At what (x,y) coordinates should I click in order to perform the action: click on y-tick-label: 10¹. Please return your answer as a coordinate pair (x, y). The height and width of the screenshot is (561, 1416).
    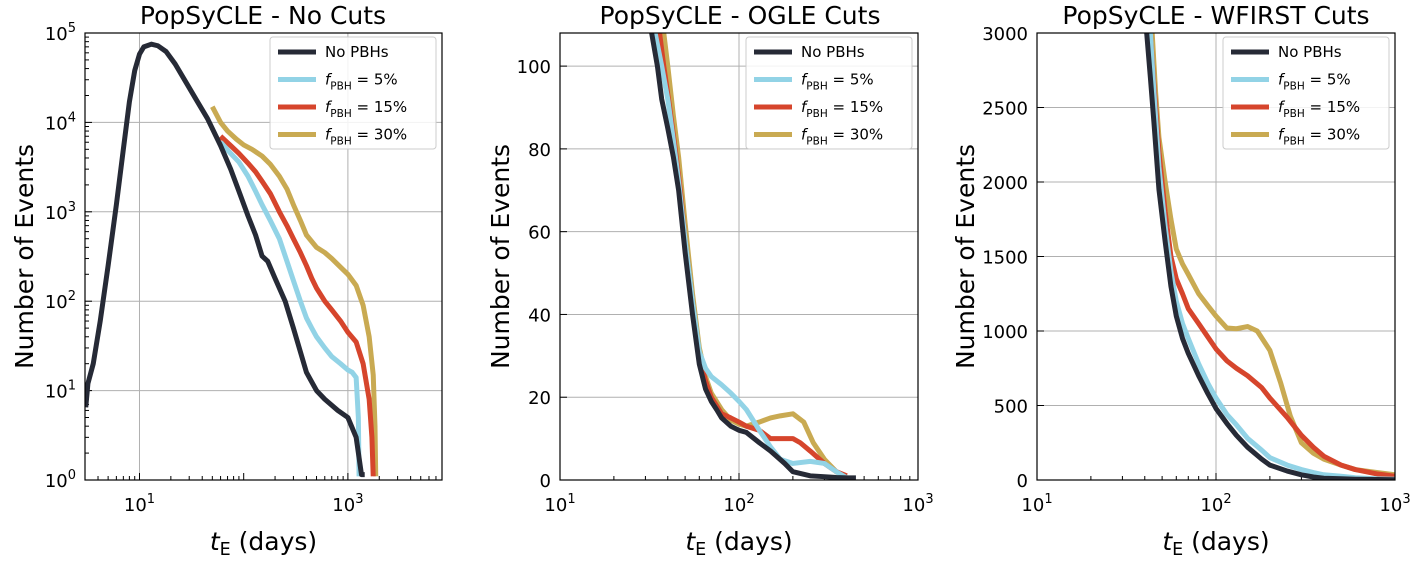
    Looking at the image, I should click on (60, 391).